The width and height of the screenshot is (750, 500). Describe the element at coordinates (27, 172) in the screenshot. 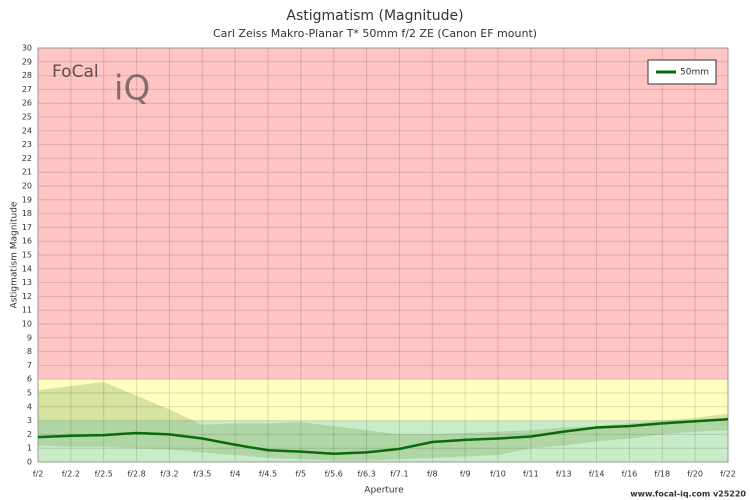

I see `y-tick-label: 21` at that location.